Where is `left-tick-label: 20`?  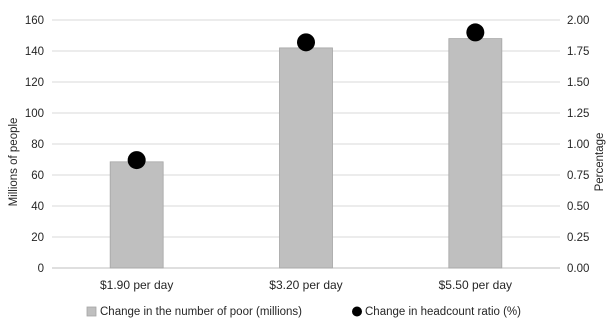 left-tick-label: 20 is located at coordinates (37, 238).